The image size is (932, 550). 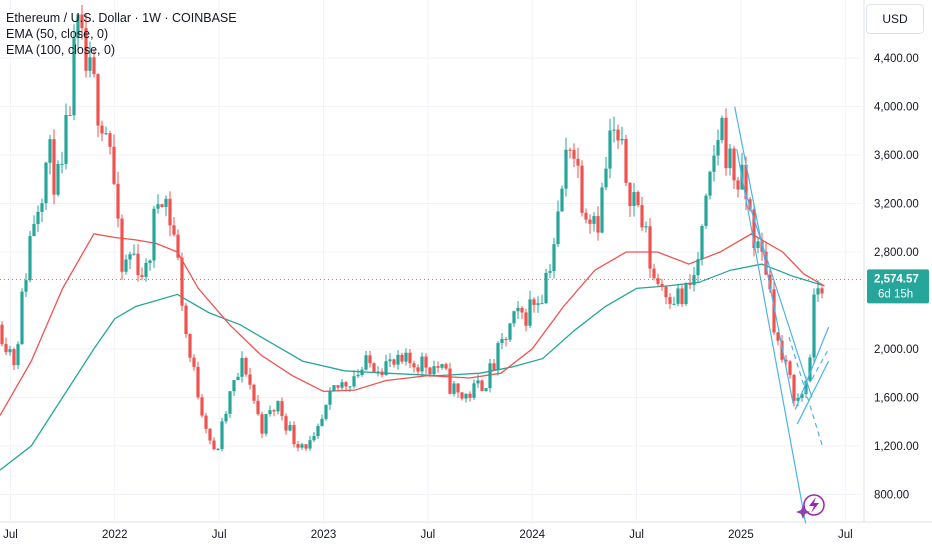 I want to click on time-tick-label: 2023, so click(x=324, y=535).